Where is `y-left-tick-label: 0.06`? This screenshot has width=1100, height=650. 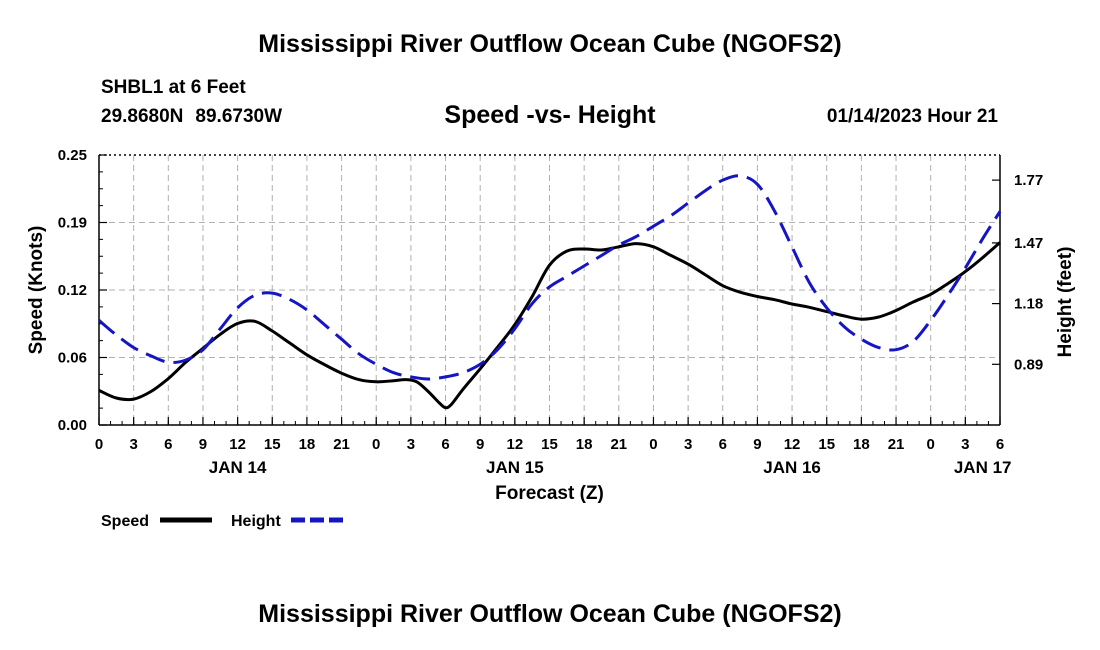 y-left-tick-label: 0.06 is located at coordinates (72, 358).